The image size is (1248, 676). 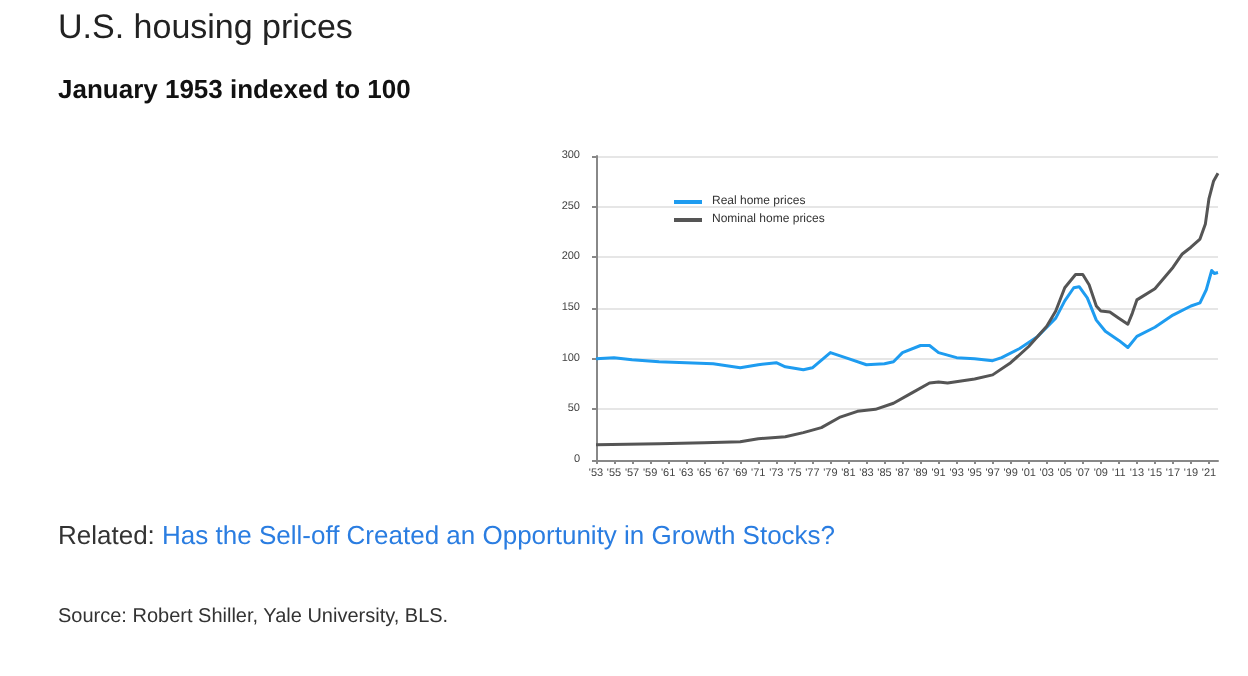 I want to click on text: Related: Has the Sell-off Created an Opportunity in Growth Stocks?, so click(x=447, y=535).